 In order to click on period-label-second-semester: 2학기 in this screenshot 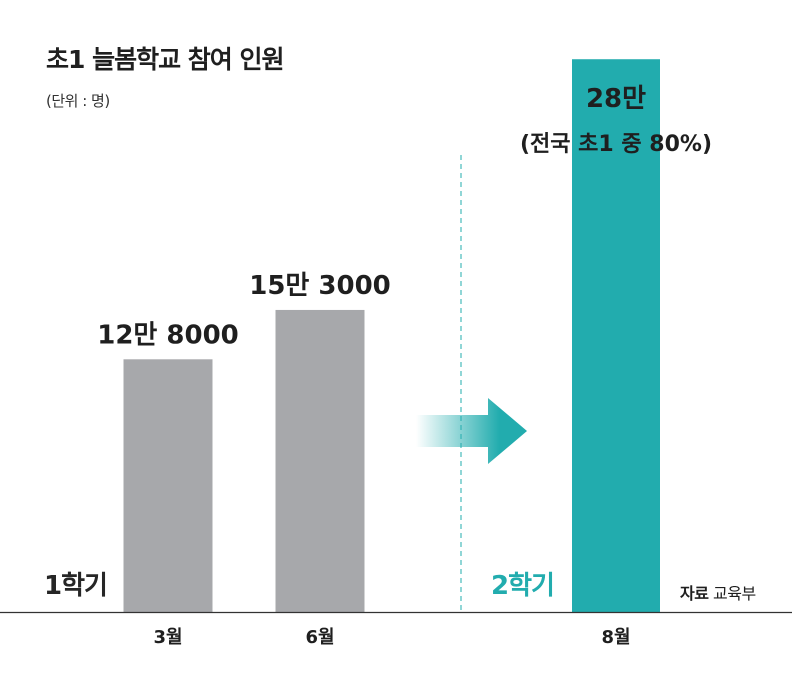, I will do `click(522, 586)`.